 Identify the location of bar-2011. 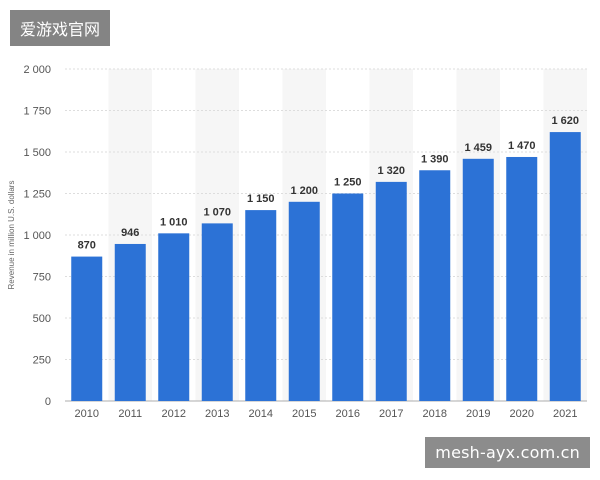
(130, 322).